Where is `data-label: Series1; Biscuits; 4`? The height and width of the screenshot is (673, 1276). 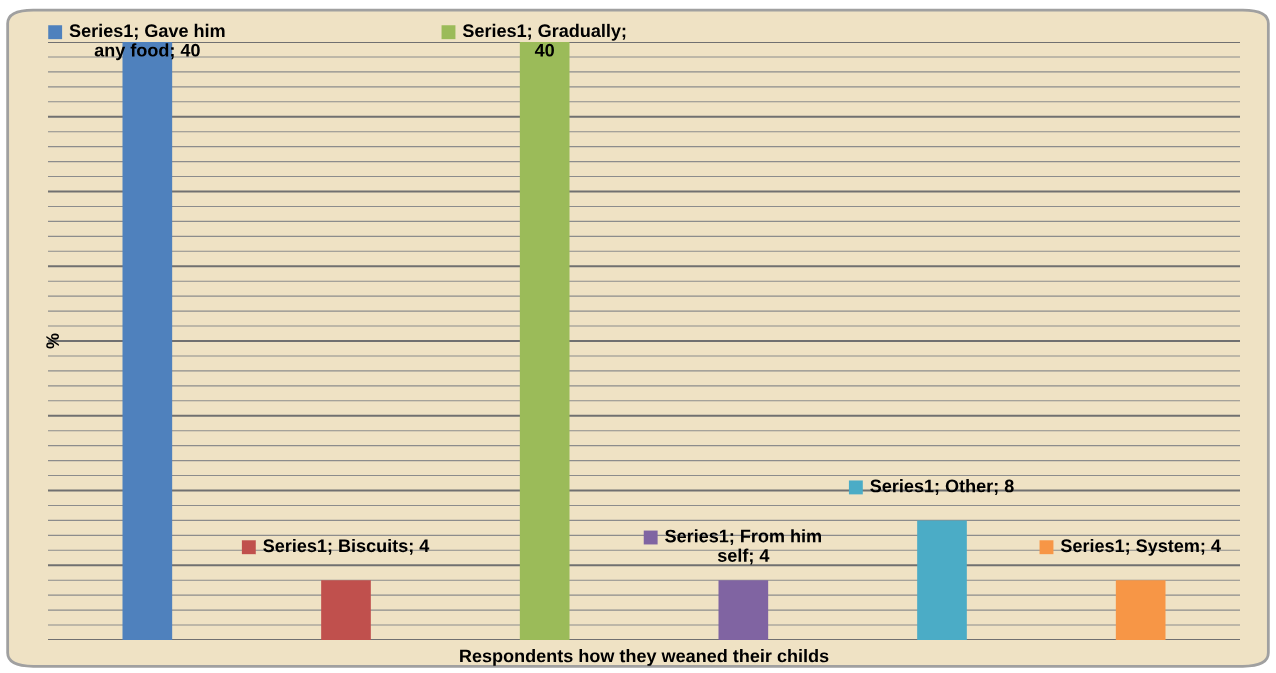
data-label: Series1; Biscuits; 4 is located at coordinates (346, 546).